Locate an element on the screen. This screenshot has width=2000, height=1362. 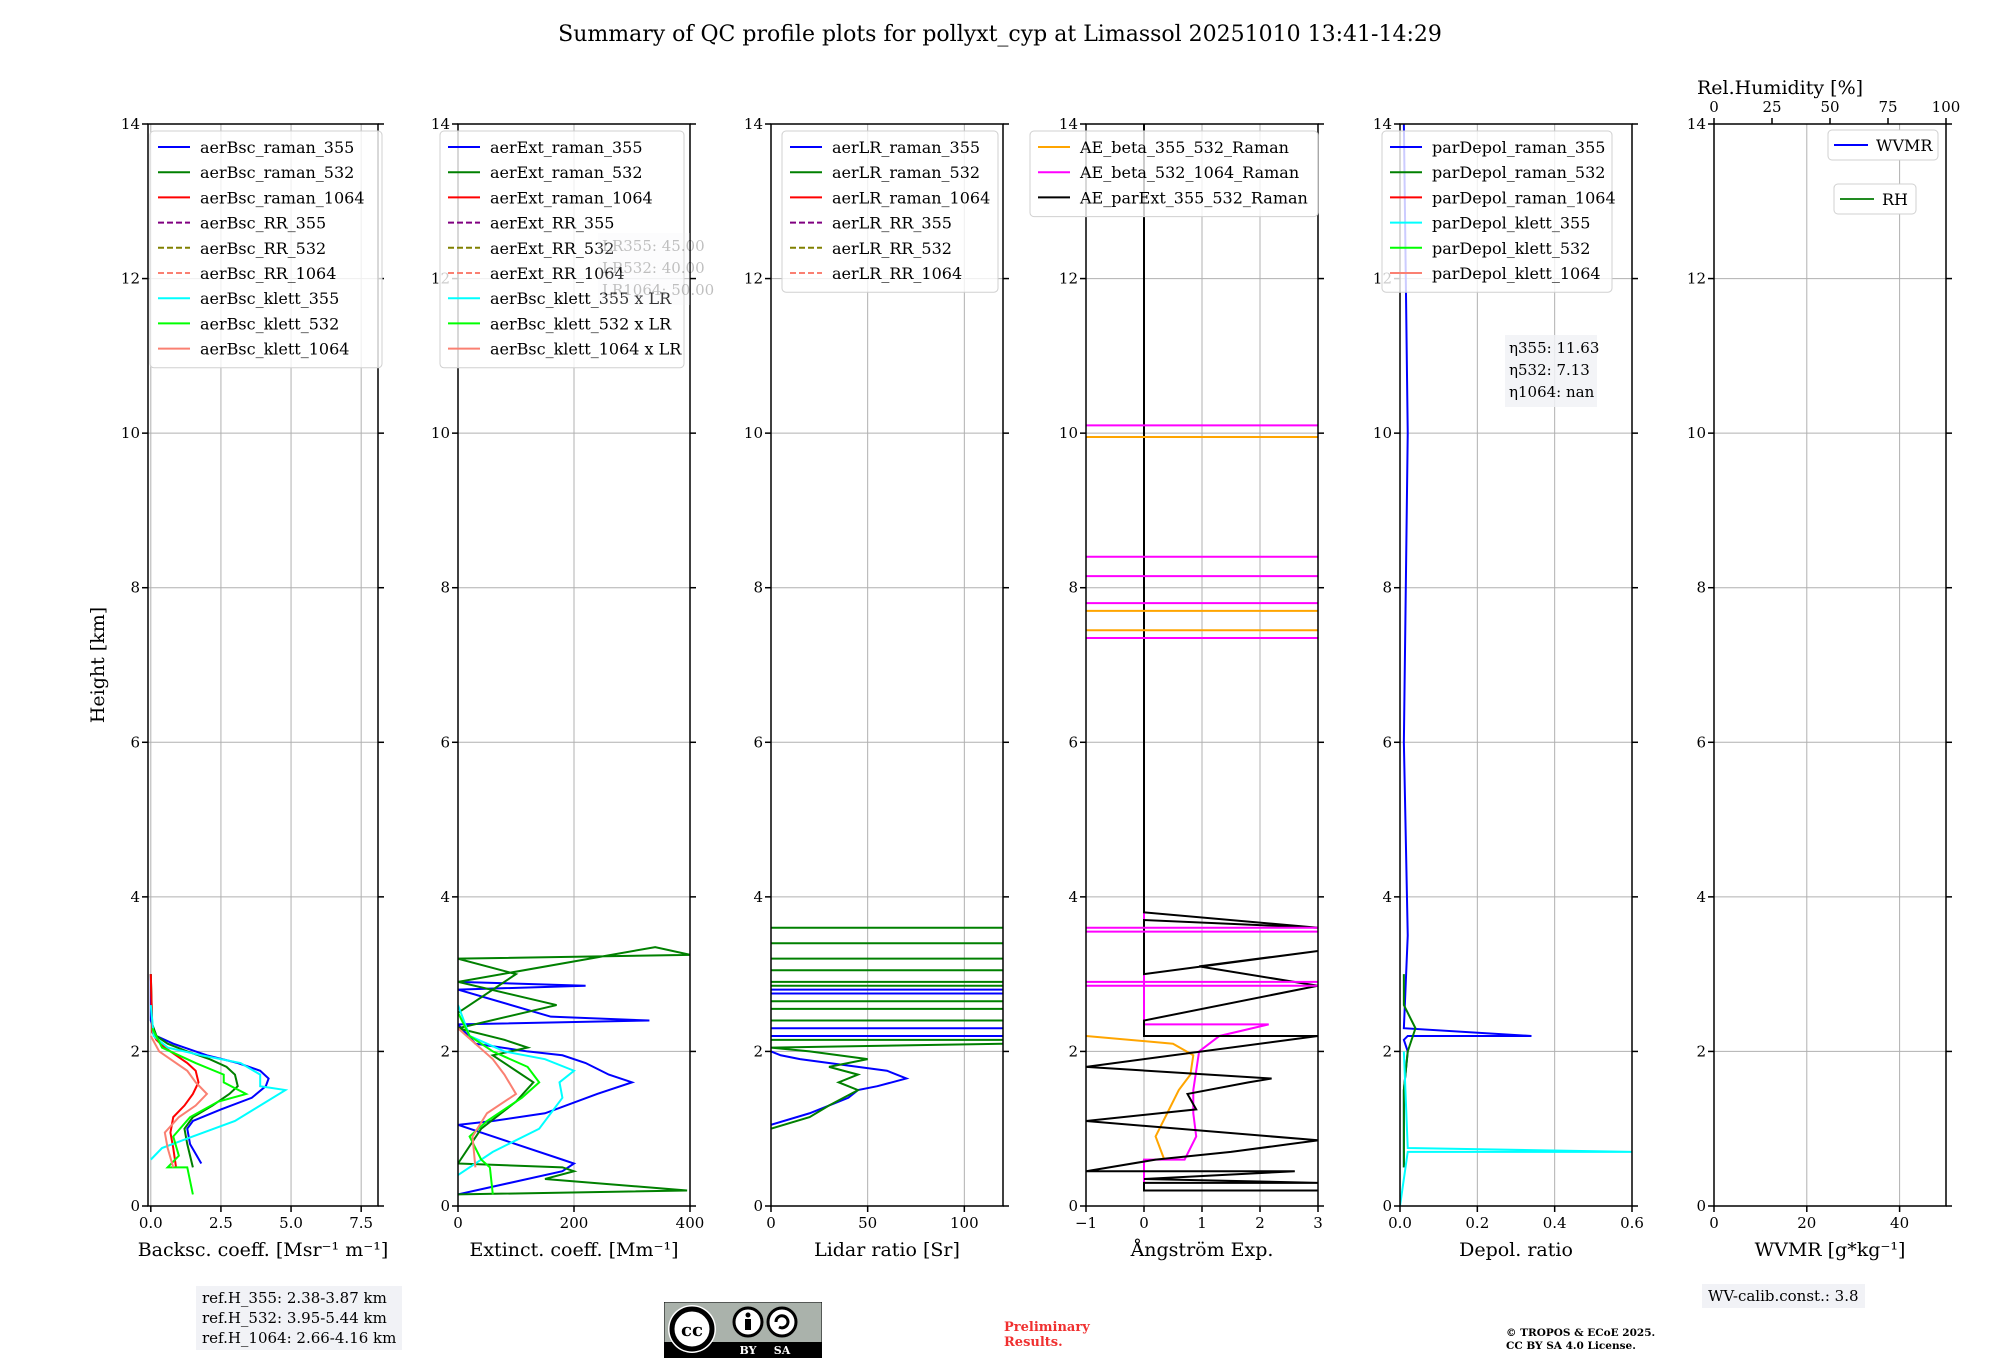
legend-entry: aerBsc_RR_355 is located at coordinates (263, 223).